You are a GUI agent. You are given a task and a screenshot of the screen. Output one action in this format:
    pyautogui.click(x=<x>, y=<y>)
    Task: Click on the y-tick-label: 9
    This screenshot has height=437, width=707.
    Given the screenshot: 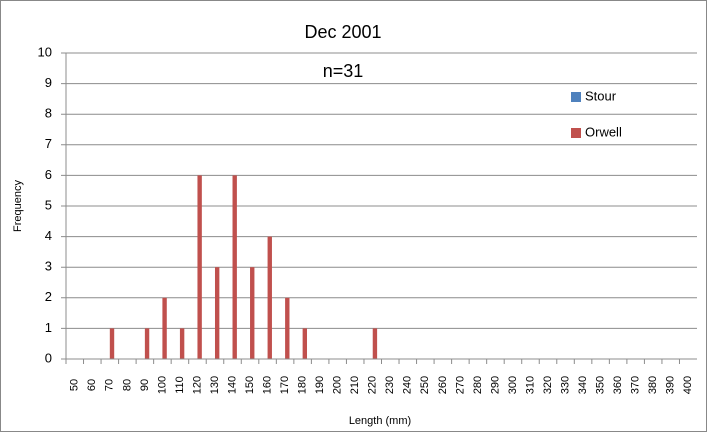 What is the action you would take?
    pyautogui.click(x=48, y=82)
    